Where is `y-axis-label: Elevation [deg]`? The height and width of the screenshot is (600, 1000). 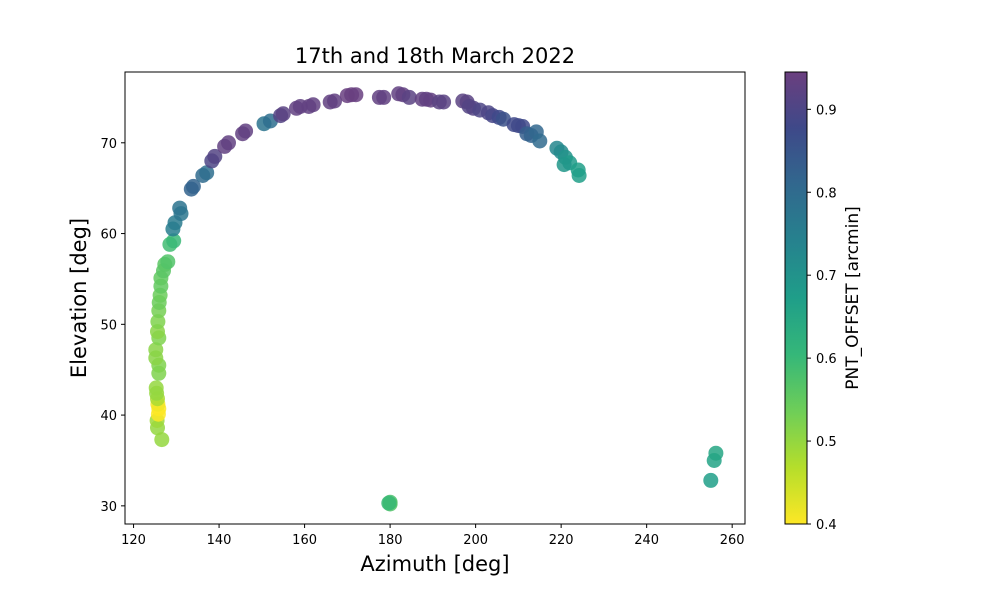
y-axis-label: Elevation [deg] is located at coordinates (79, 298).